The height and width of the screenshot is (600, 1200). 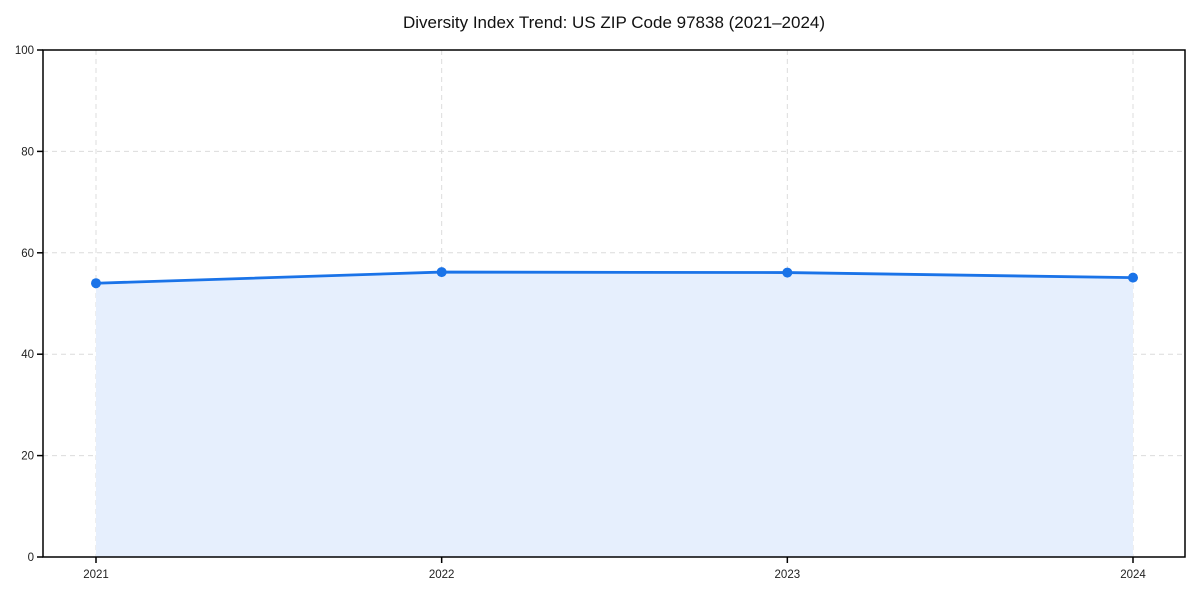 I want to click on y-tick-label: 40, so click(x=27, y=355).